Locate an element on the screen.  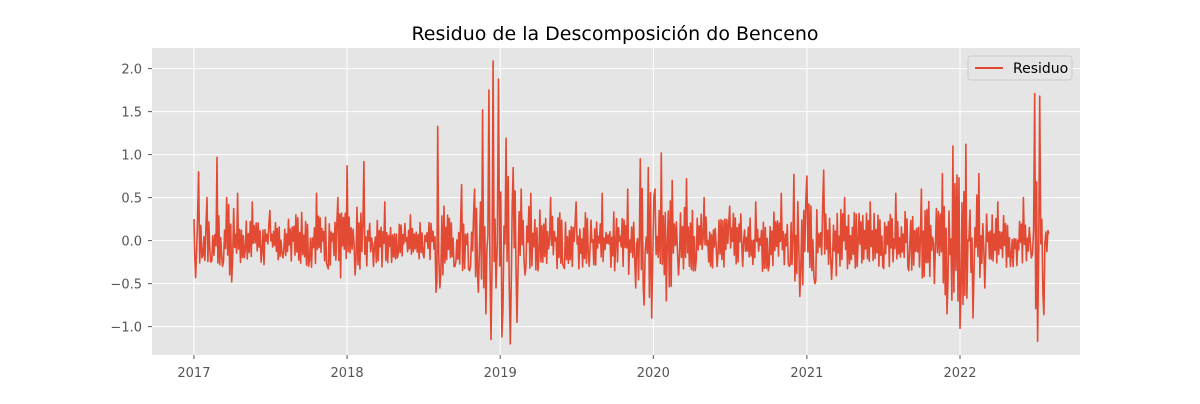
x-tick-label: 2018 is located at coordinates (347, 373).